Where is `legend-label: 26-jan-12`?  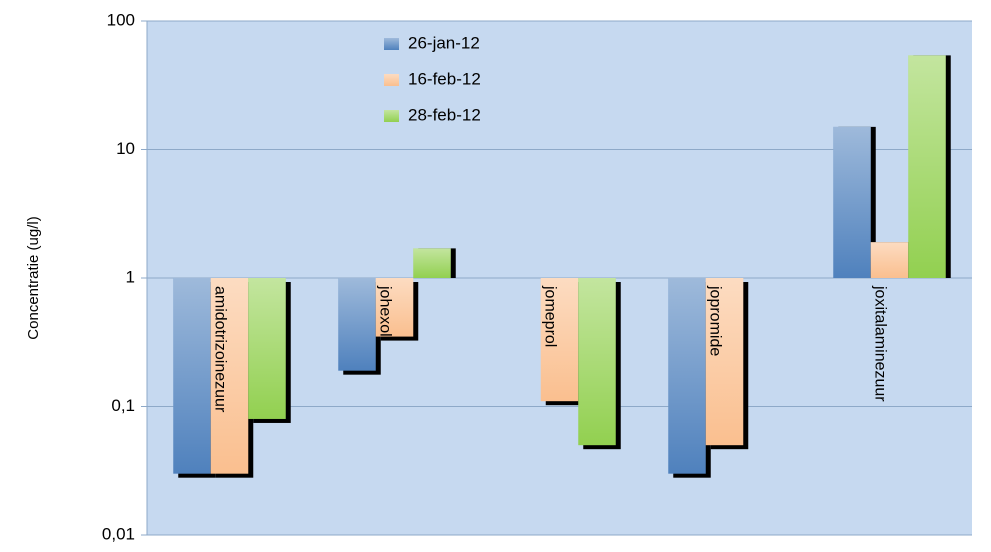
legend-label: 26-jan-12 is located at coordinates (444, 42).